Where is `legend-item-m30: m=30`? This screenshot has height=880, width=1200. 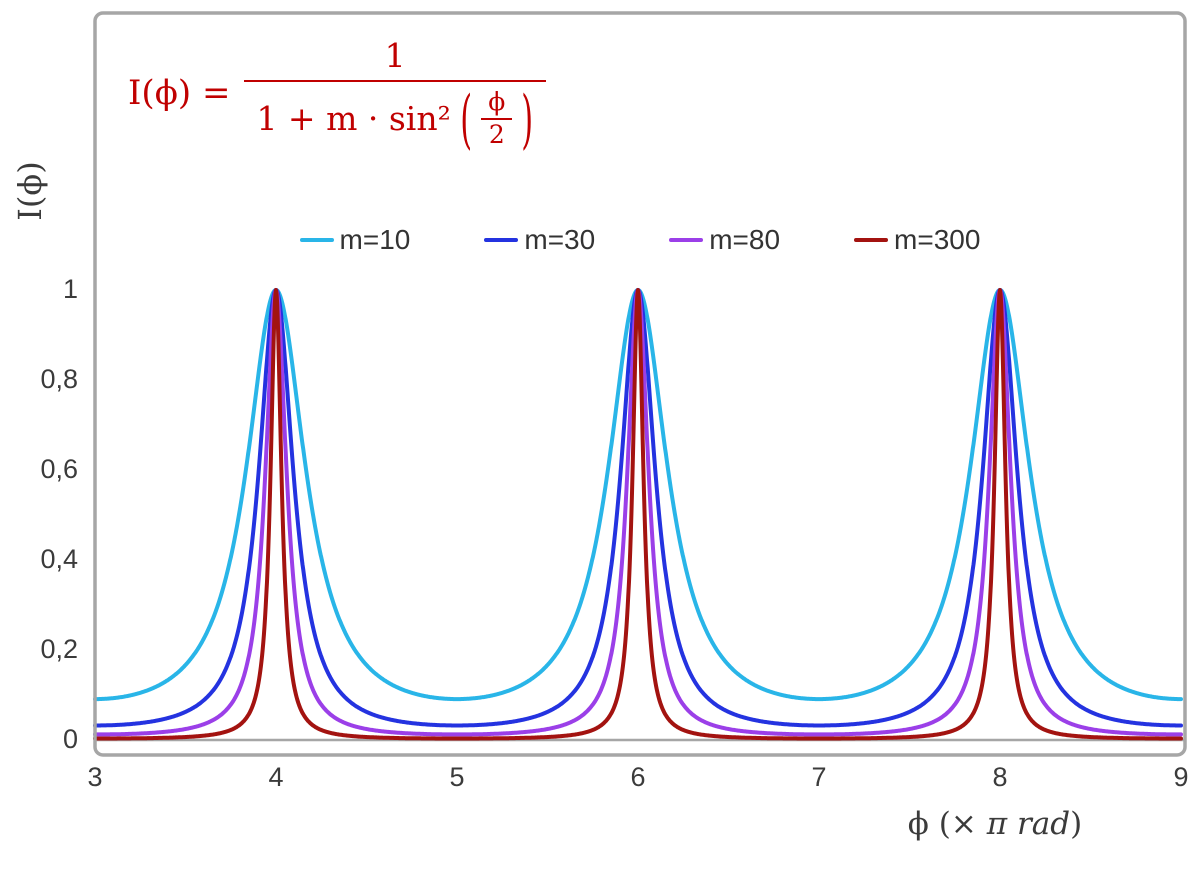
legend-item-m30: m=30 is located at coordinates (539, 240).